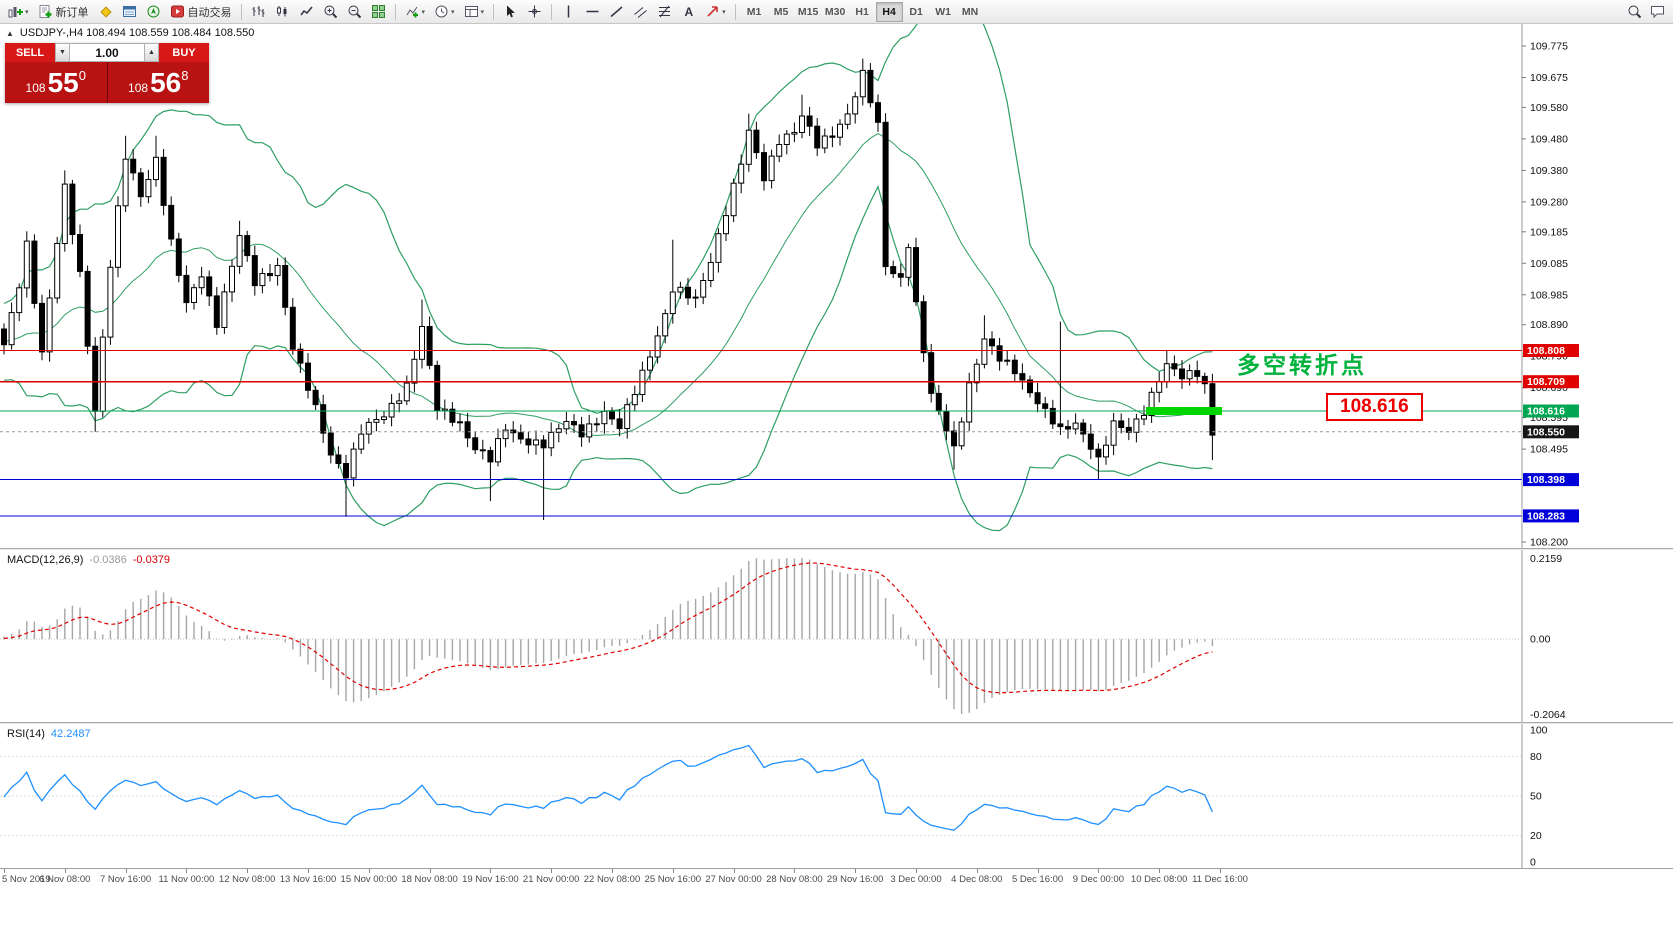 The image size is (1673, 946). What do you see at coordinates (201, 12) in the screenshot?
I see `autotrading-button: 自动交易` at bounding box center [201, 12].